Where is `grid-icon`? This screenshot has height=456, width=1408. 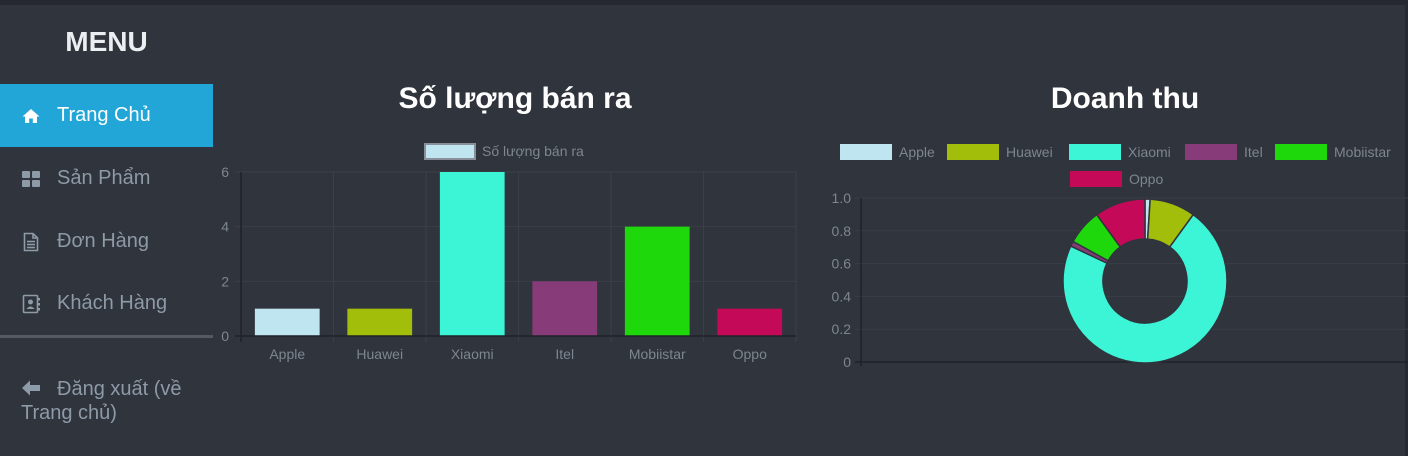 grid-icon is located at coordinates (31, 179).